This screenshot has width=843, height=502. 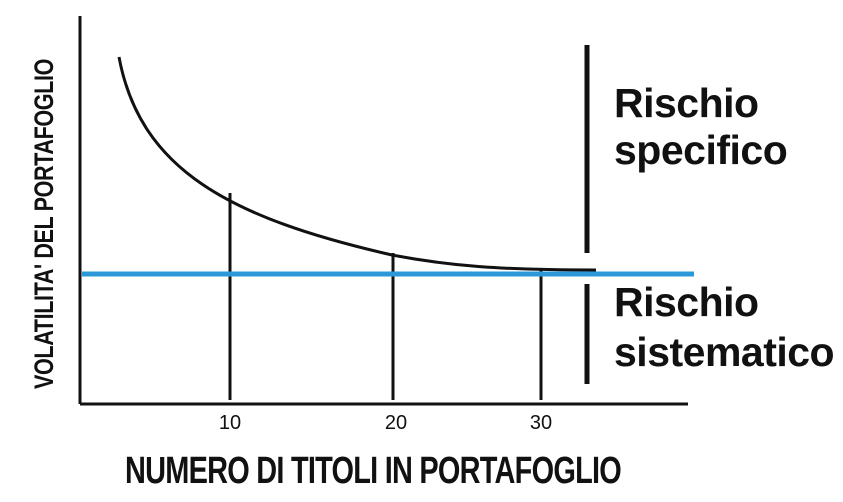 I want to click on systematic-risk-label-line2: sistematico, so click(x=724, y=352).